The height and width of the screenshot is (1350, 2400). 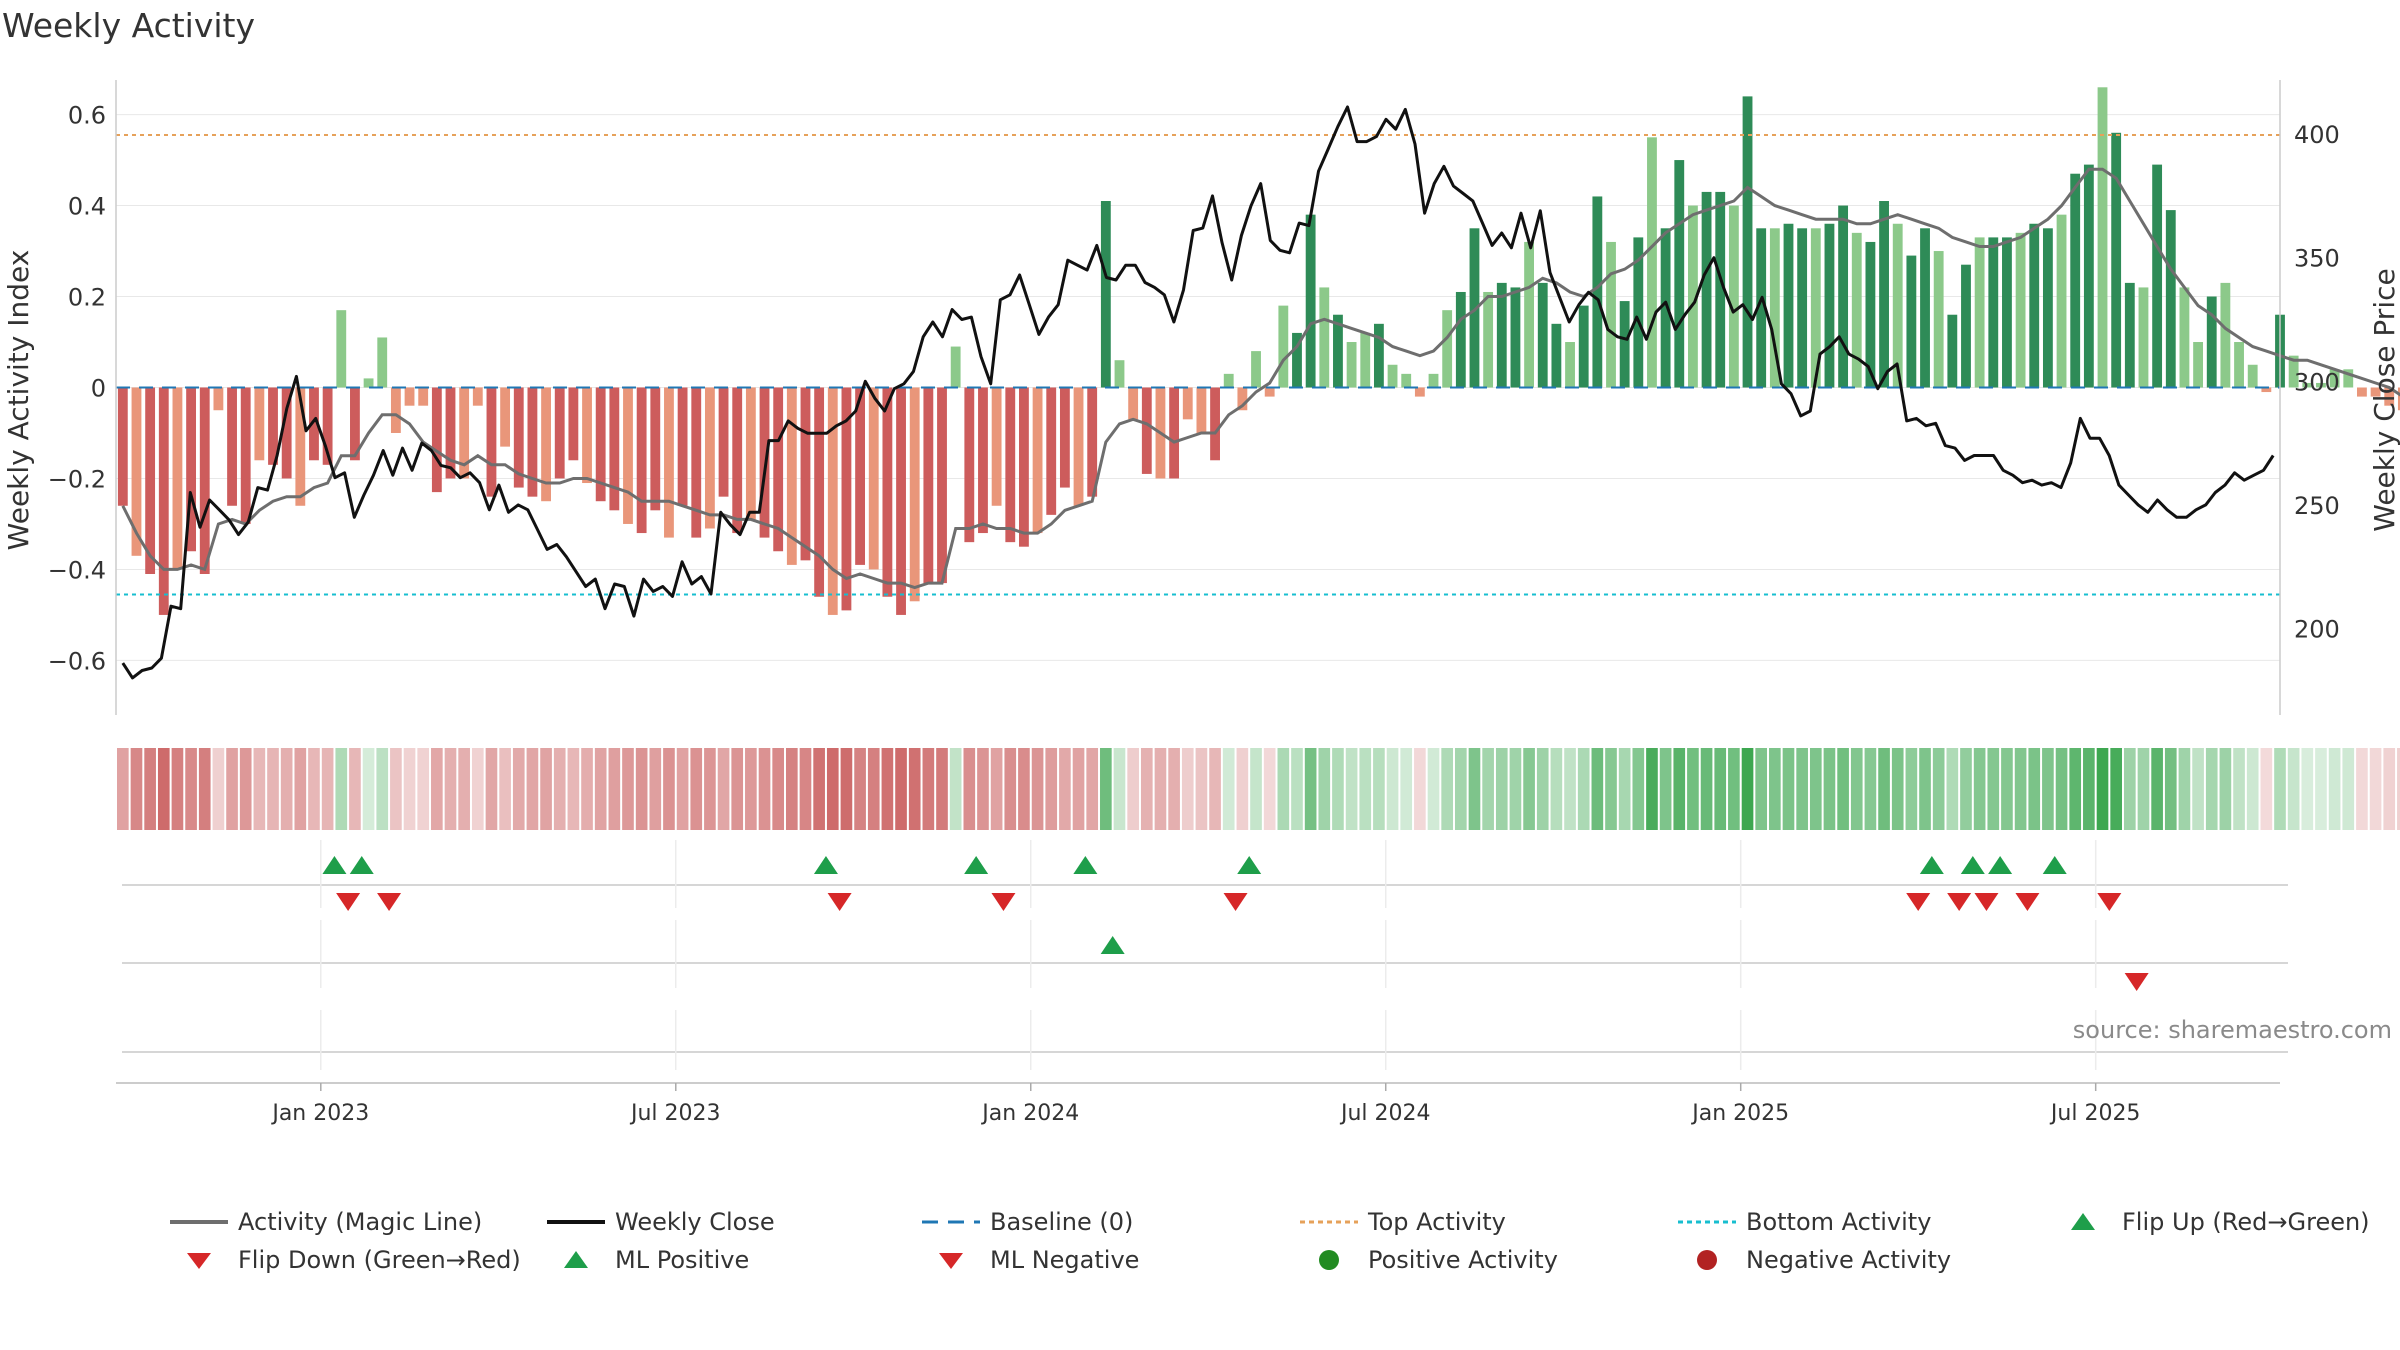 I want to click on x-tick-label: Jul 2025, so click(x=2095, y=1113).